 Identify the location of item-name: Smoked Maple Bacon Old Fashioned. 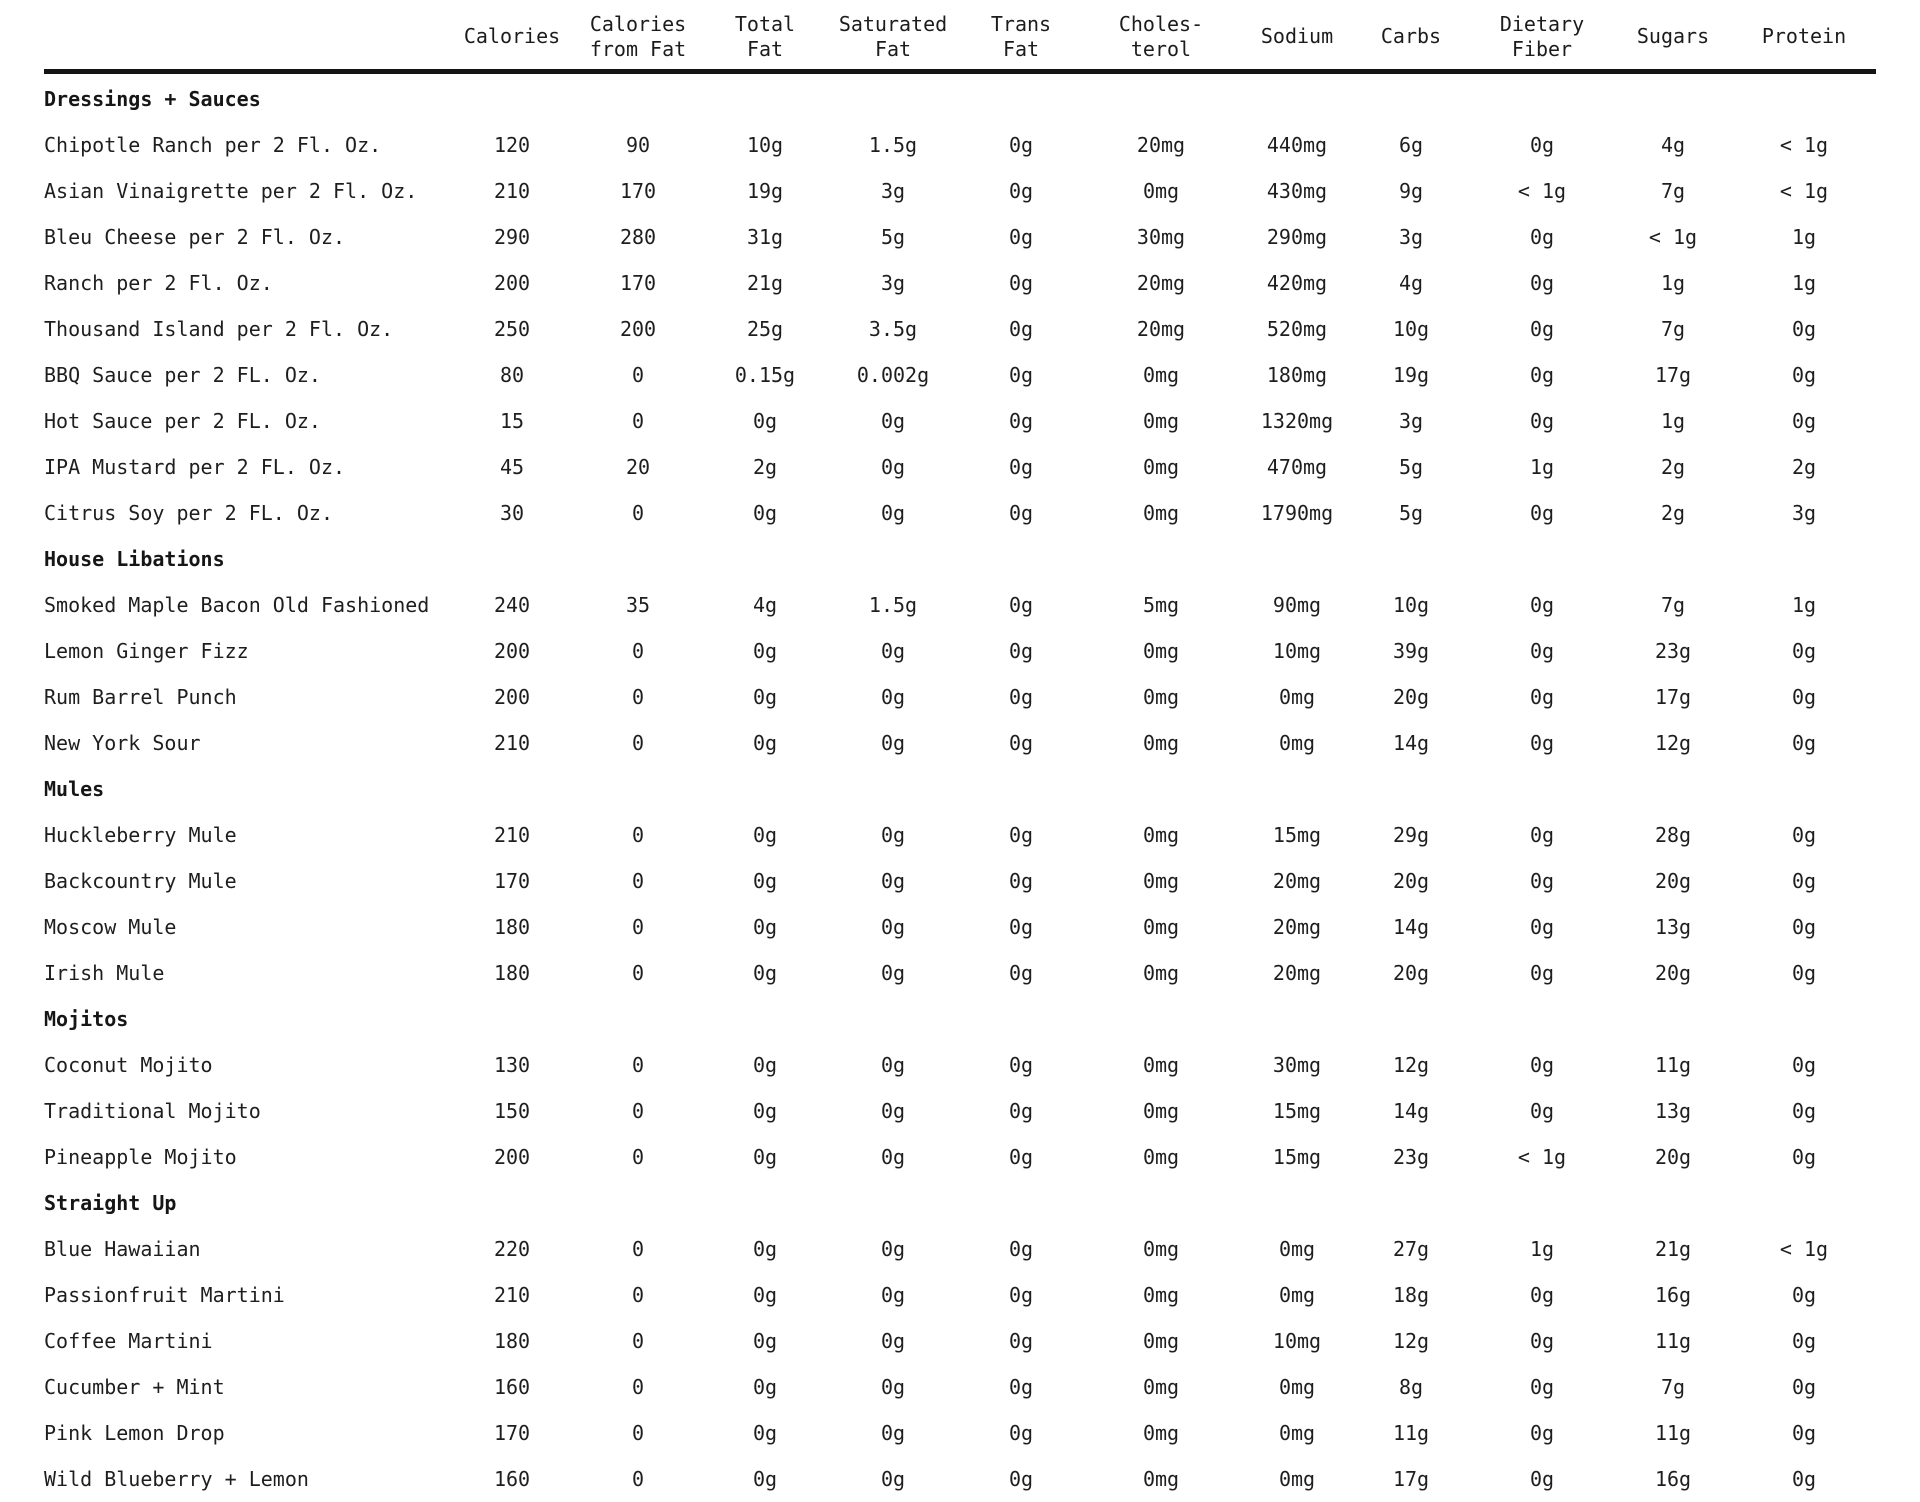
(237, 605).